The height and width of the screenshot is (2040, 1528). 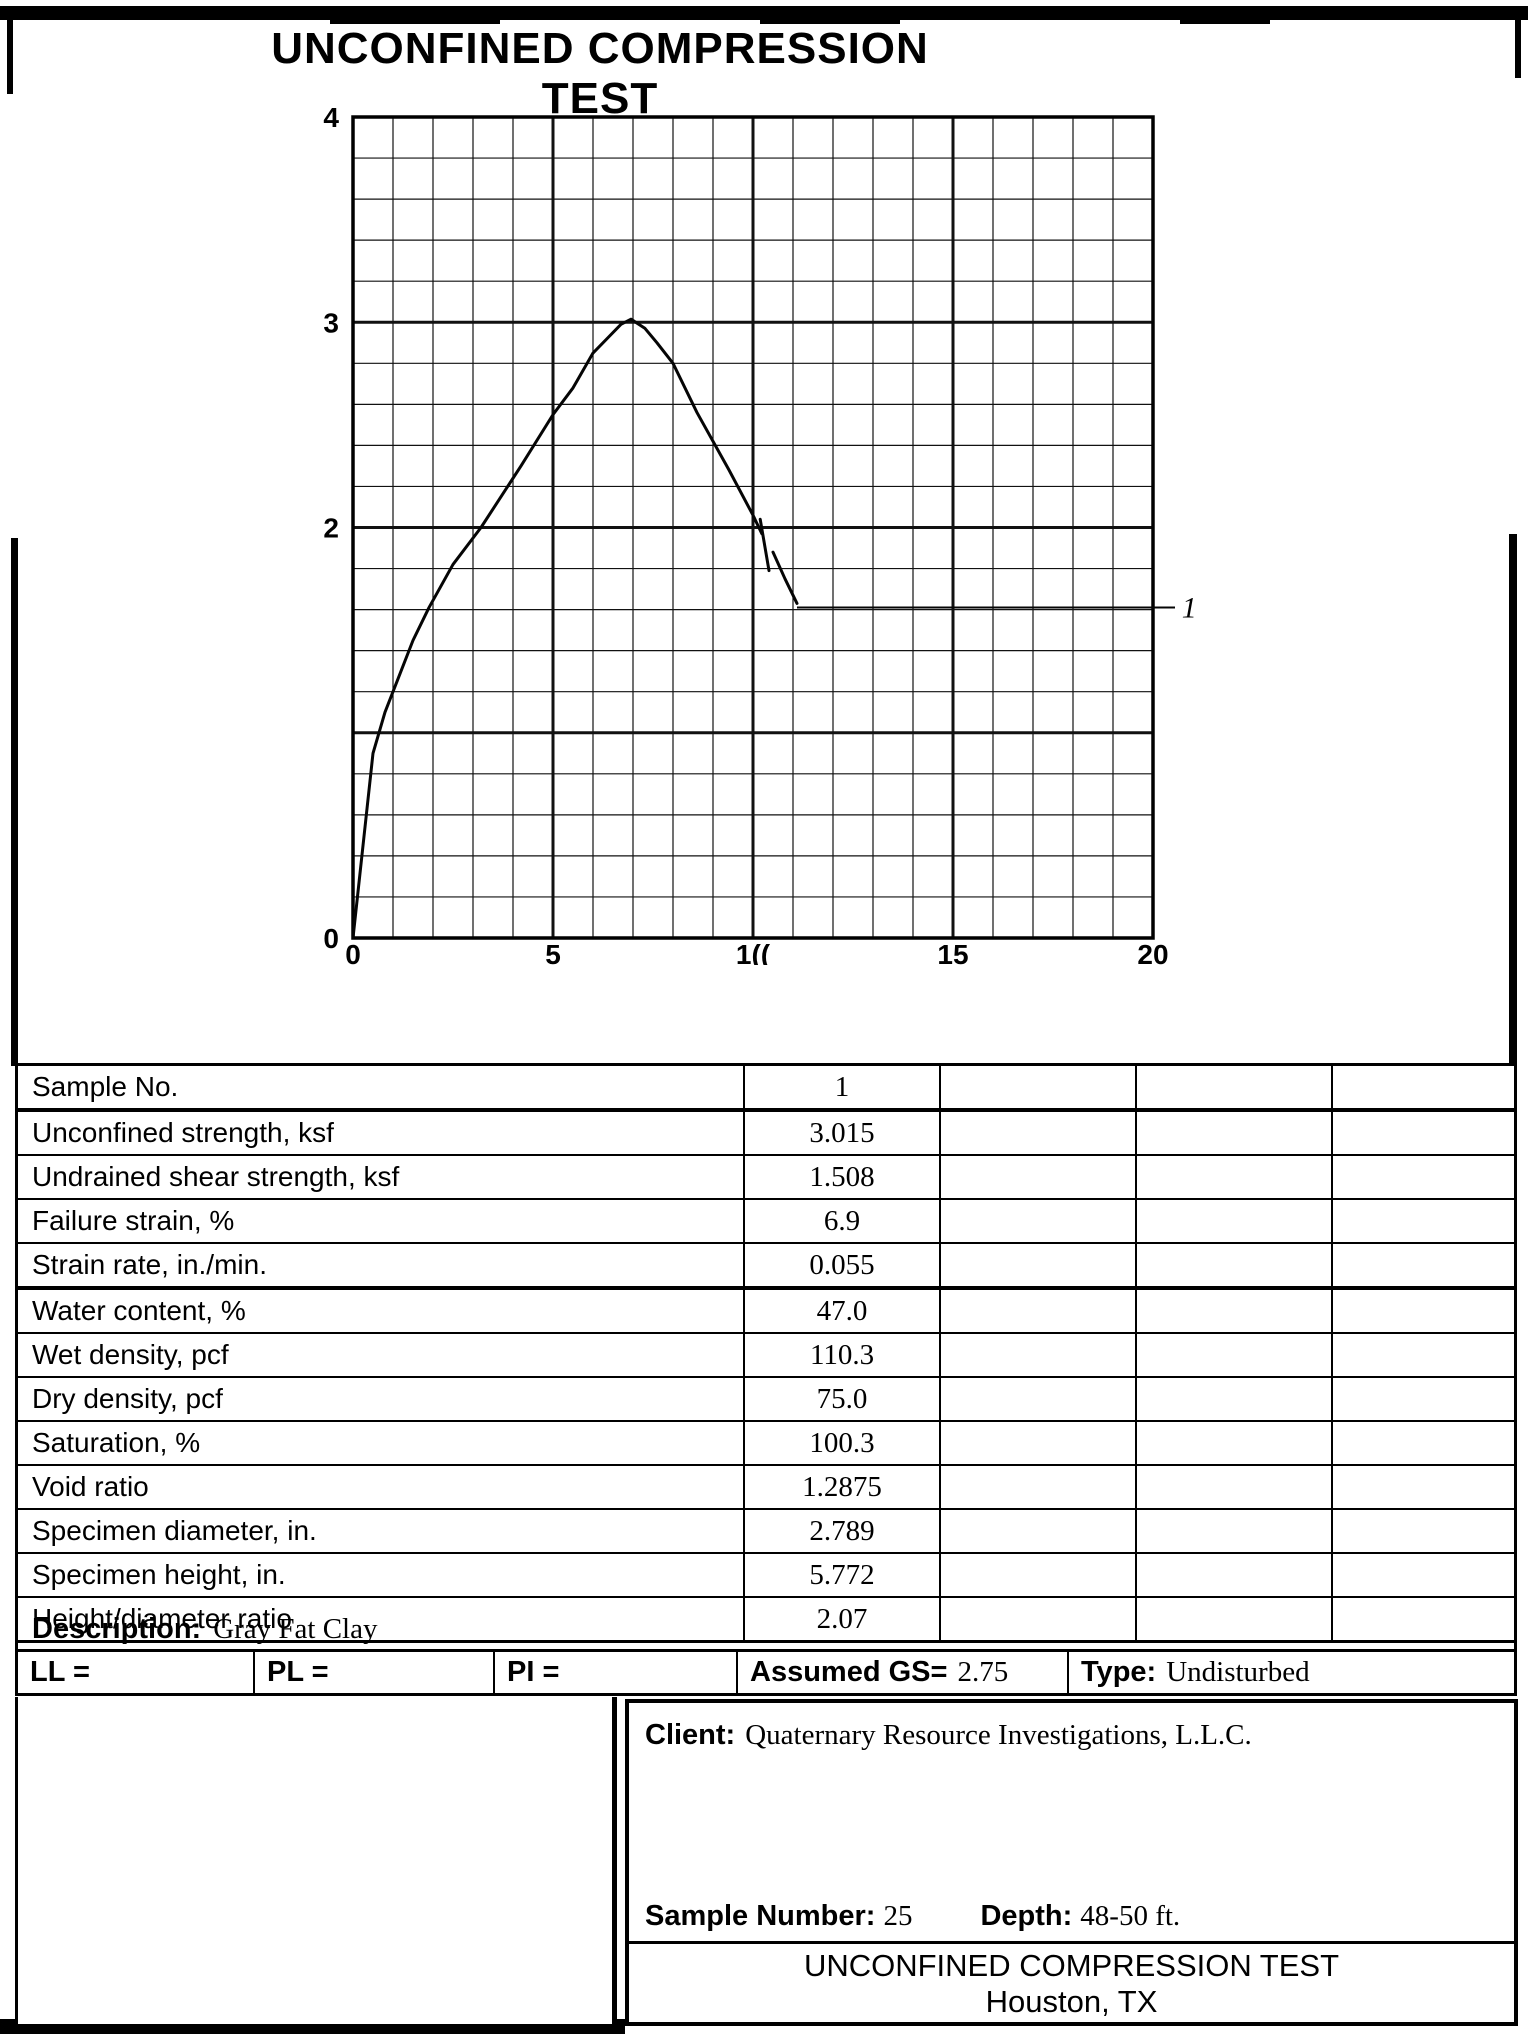 I want to click on row-label: Void ratio, so click(x=382, y=1487).